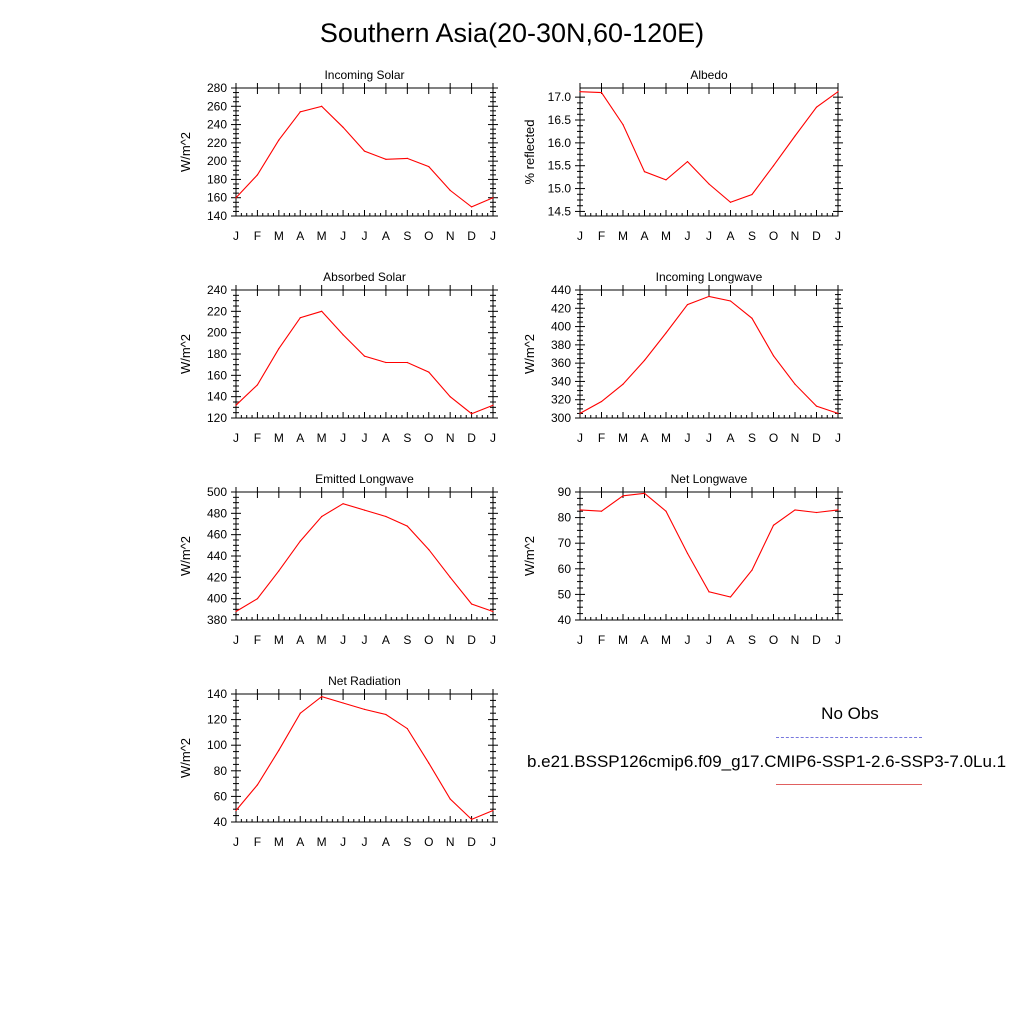 The width and height of the screenshot is (1024, 1024). What do you see at coordinates (561, 400) in the screenshot?
I see `y-tick-label: 320` at bounding box center [561, 400].